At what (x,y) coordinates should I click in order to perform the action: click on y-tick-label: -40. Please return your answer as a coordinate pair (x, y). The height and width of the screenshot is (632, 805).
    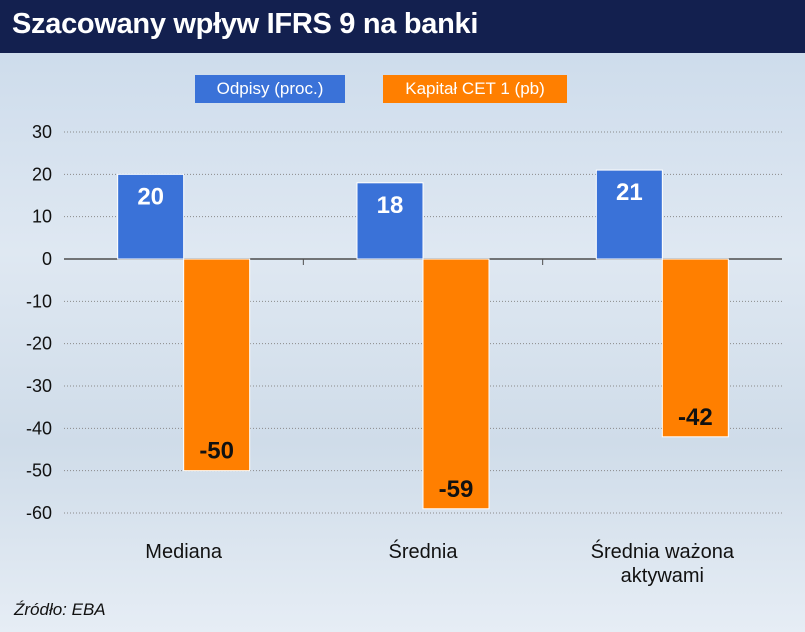
    Looking at the image, I should click on (39, 428).